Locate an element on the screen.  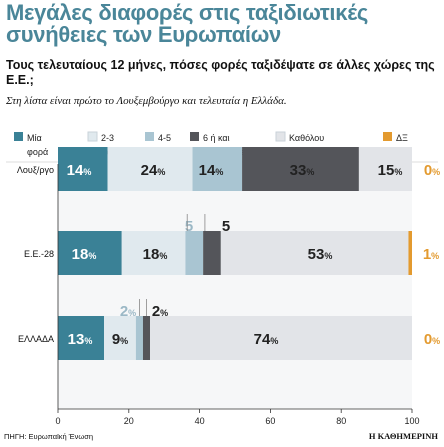
legend-label: φορά is located at coordinates (37, 152).